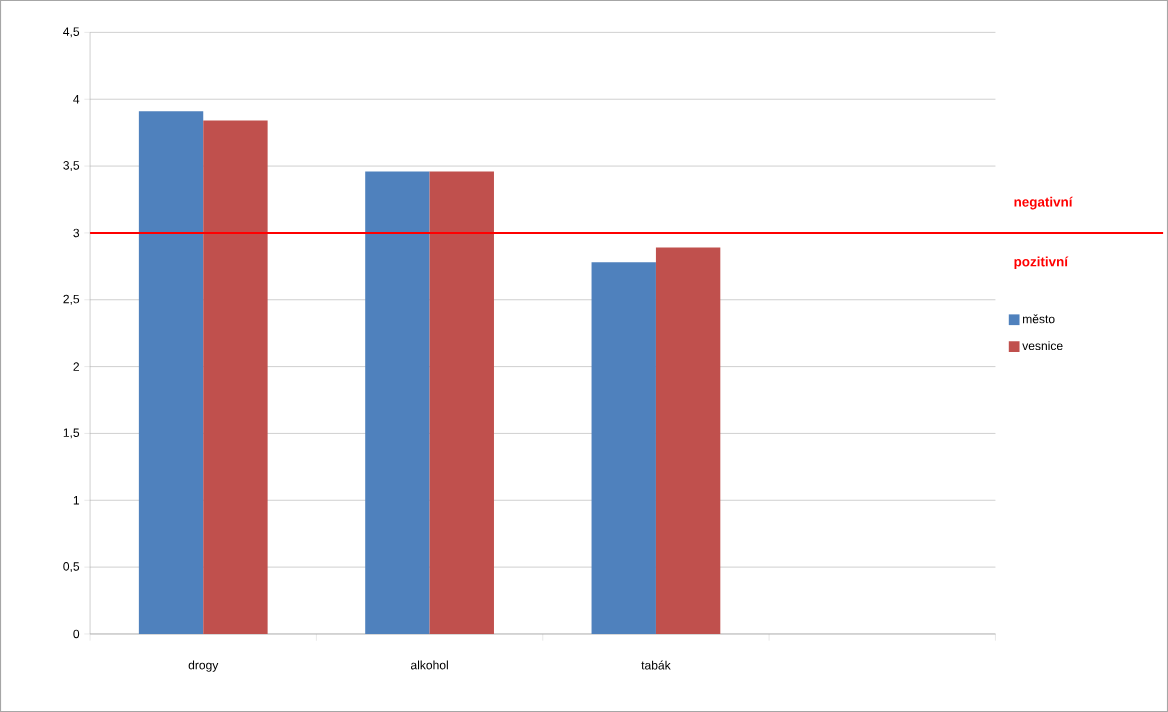  Describe the element at coordinates (76, 99) in the screenshot. I see `y-tick-label: 4` at that location.